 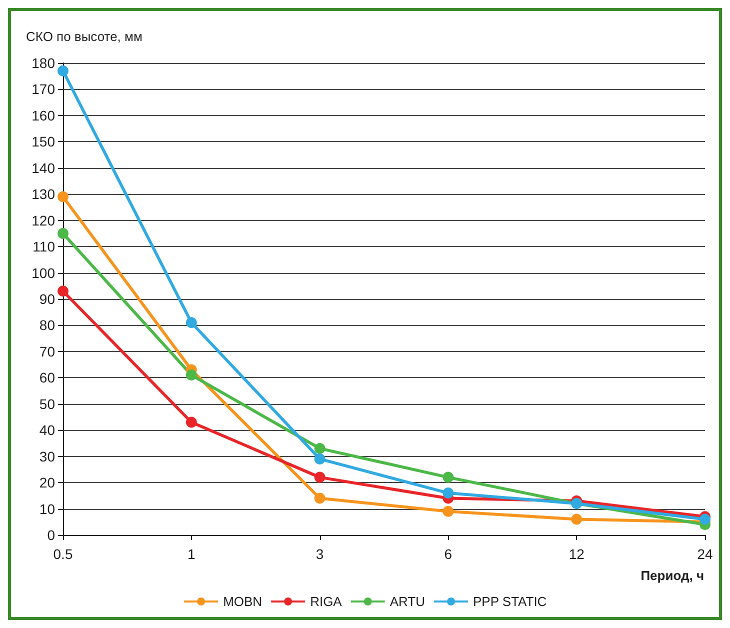 I want to click on legend-label: PPP STATIC, so click(x=510, y=601).